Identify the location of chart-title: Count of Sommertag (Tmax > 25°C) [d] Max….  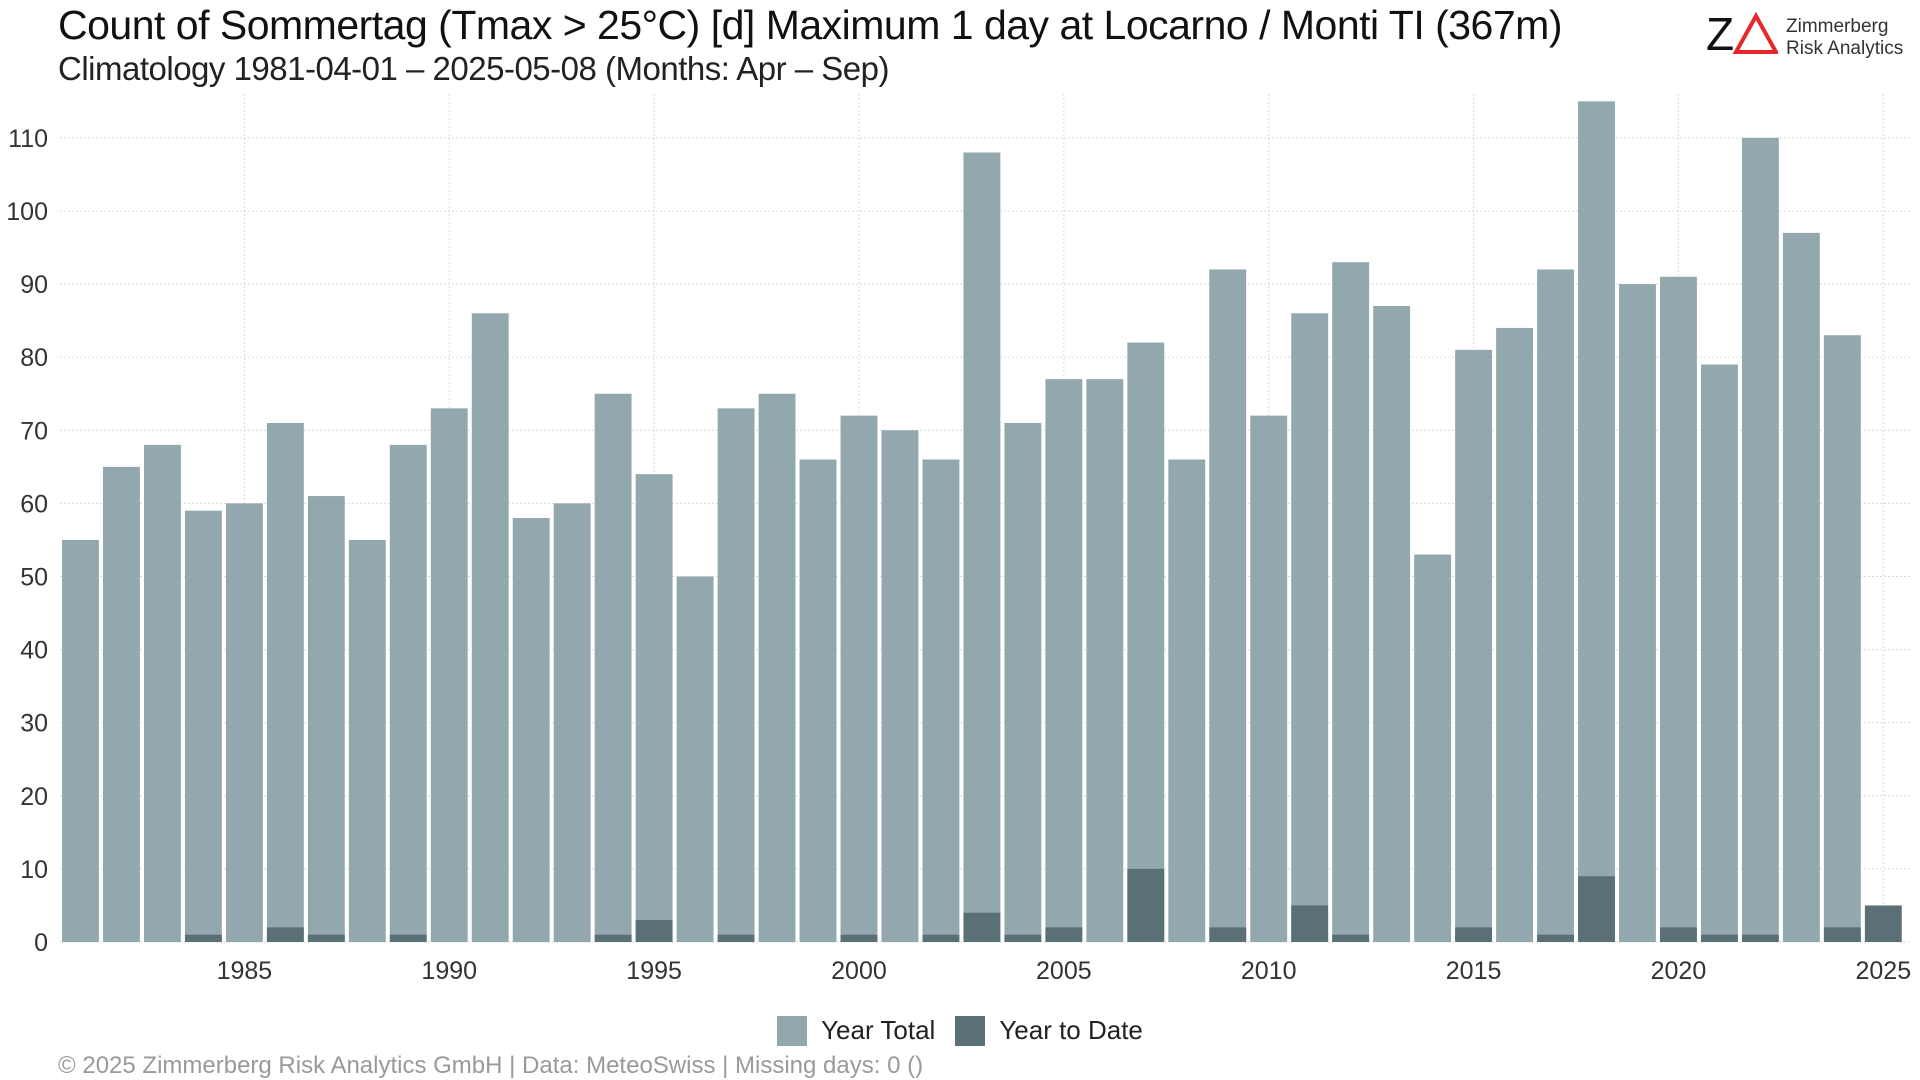
(810, 25).